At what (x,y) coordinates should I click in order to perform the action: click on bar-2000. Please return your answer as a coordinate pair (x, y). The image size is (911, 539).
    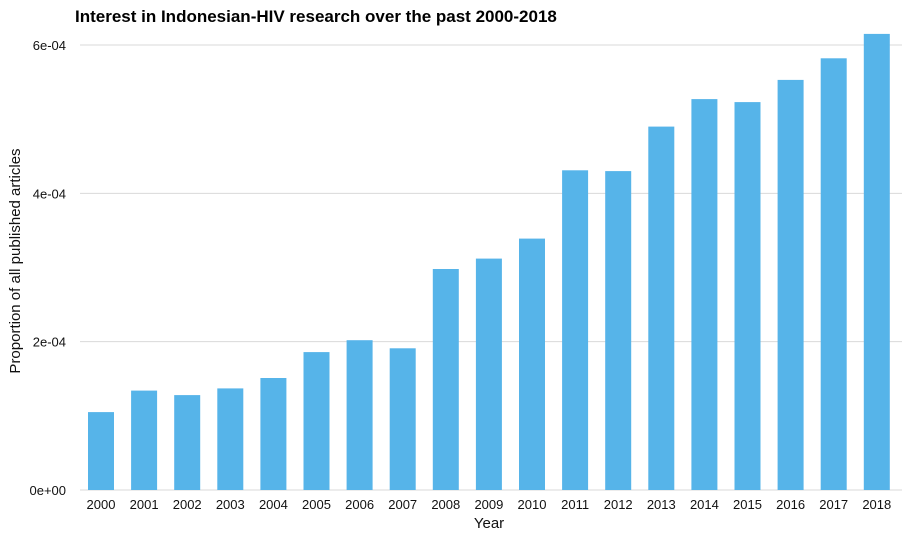
    Looking at the image, I should click on (101, 451).